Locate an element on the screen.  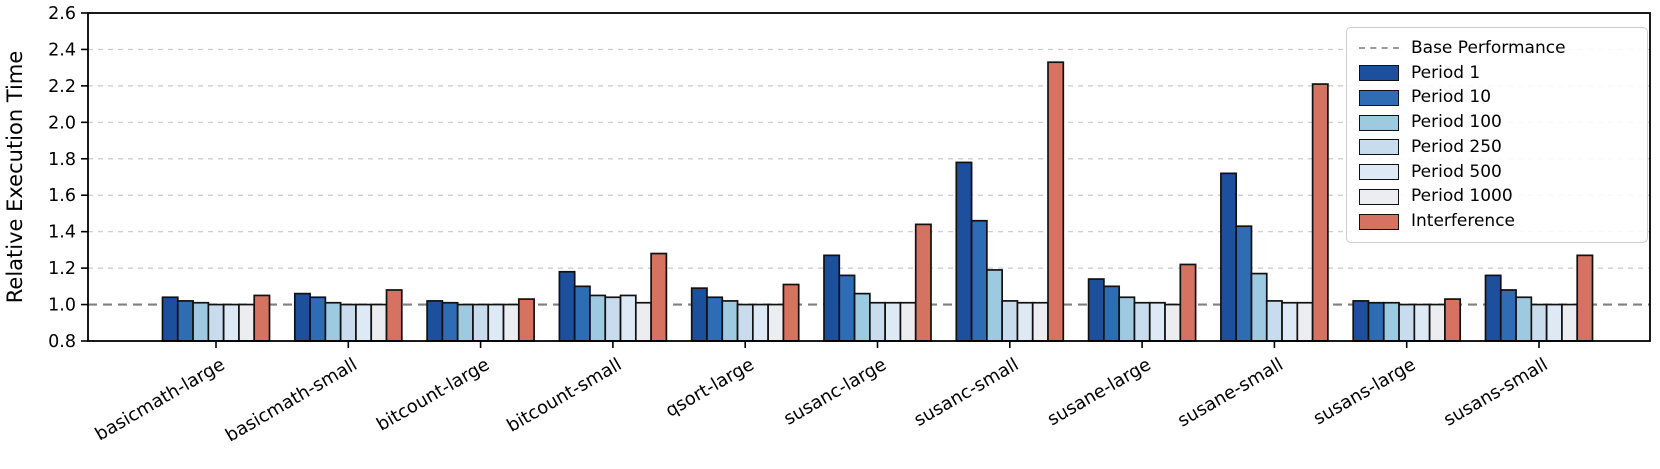
legend-label: Base Performance is located at coordinates (1488, 47).